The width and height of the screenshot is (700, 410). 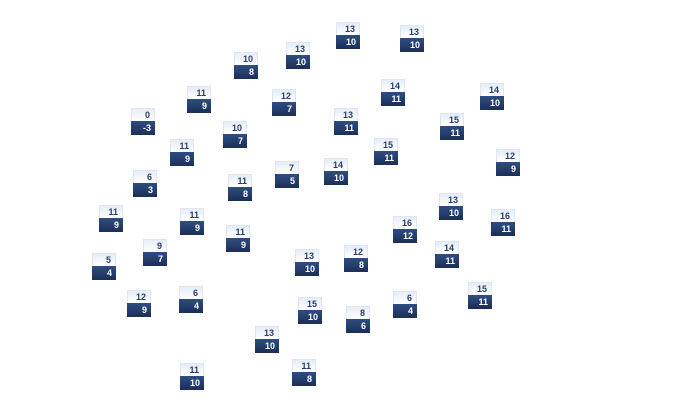 I want to click on value-tag: 15 10, so click(x=310, y=310).